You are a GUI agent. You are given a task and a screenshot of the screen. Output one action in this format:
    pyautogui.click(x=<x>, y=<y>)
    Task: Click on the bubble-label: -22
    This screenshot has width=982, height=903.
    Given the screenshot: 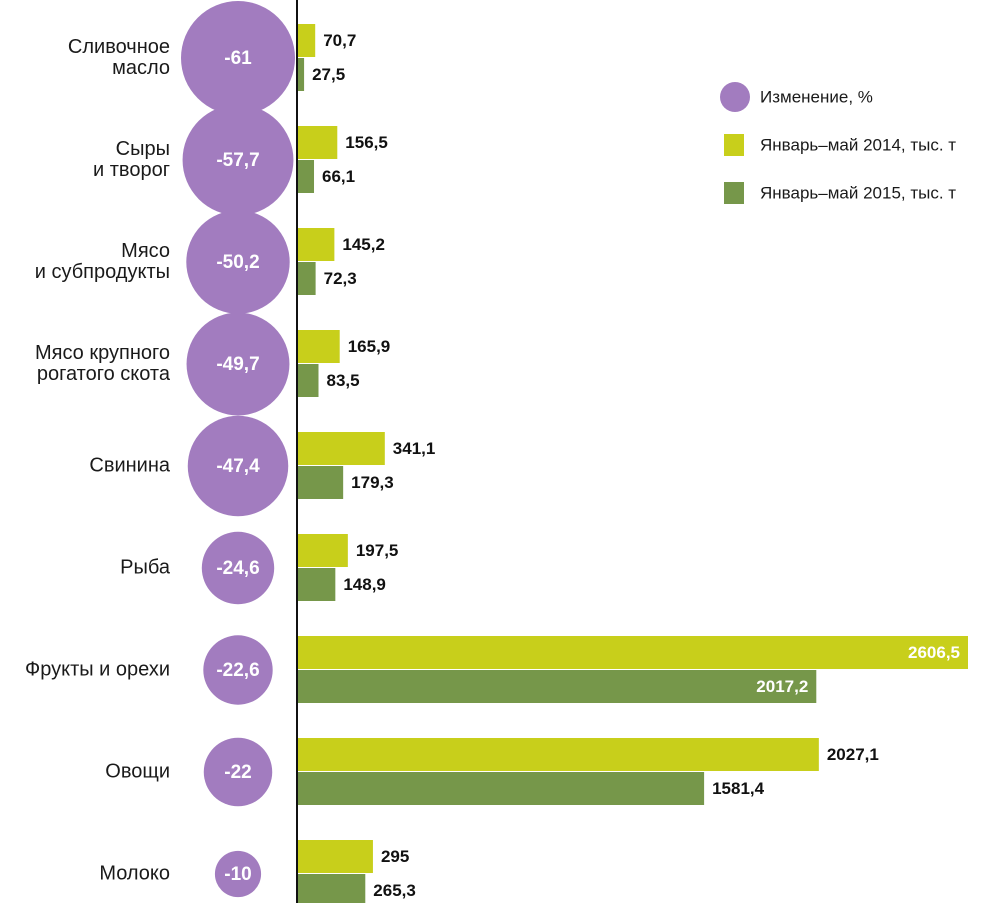 What is the action you would take?
    pyautogui.click(x=237, y=772)
    